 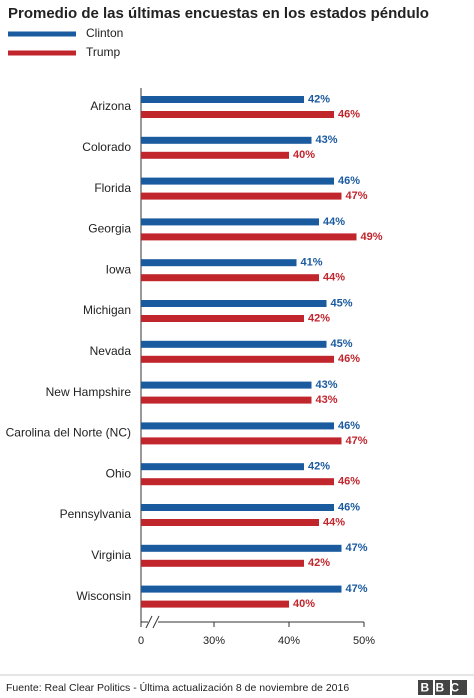 What do you see at coordinates (110, 106) in the screenshot?
I see `y-tick-label: Arizona` at bounding box center [110, 106].